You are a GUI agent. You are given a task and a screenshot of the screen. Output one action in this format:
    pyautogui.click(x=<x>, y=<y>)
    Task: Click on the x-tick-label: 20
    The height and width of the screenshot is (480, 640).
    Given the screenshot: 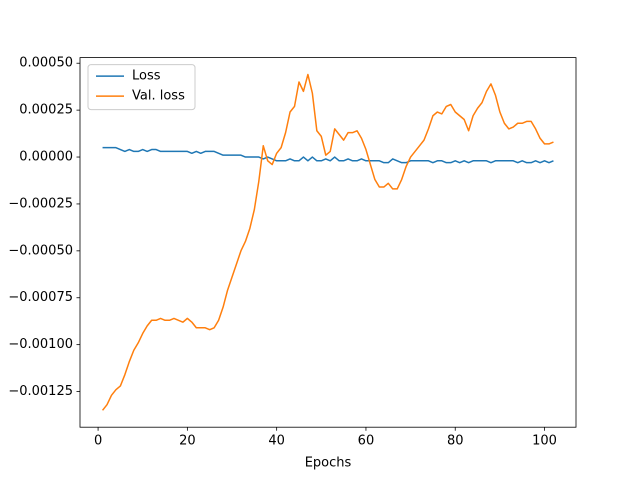 What is the action you would take?
    pyautogui.click(x=187, y=441)
    